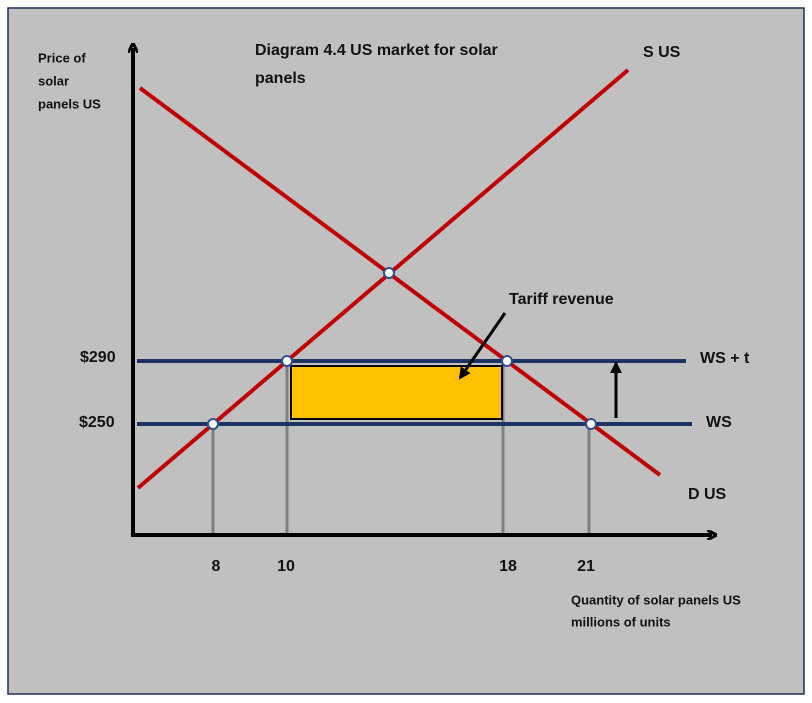 This screenshot has height=703, width=812. Describe the element at coordinates (97, 422) in the screenshot. I see `price-label: $250` at that location.